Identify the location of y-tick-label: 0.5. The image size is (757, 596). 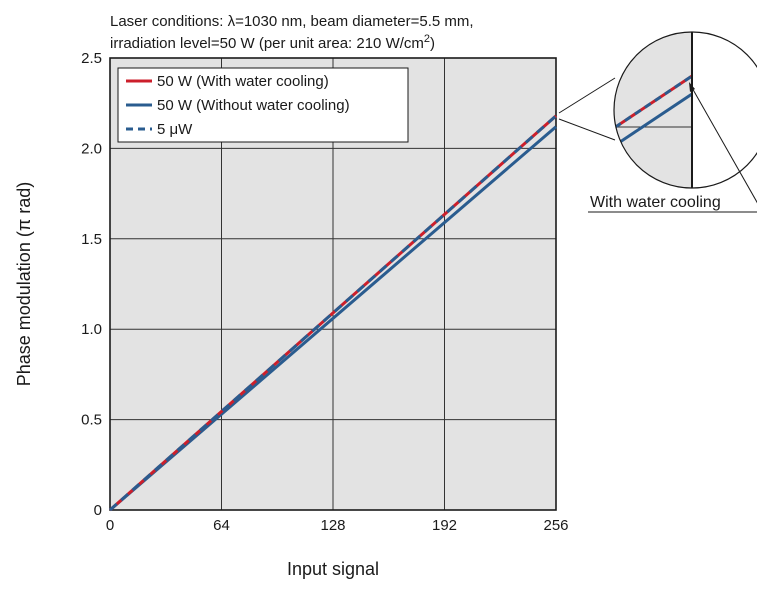
(91, 420).